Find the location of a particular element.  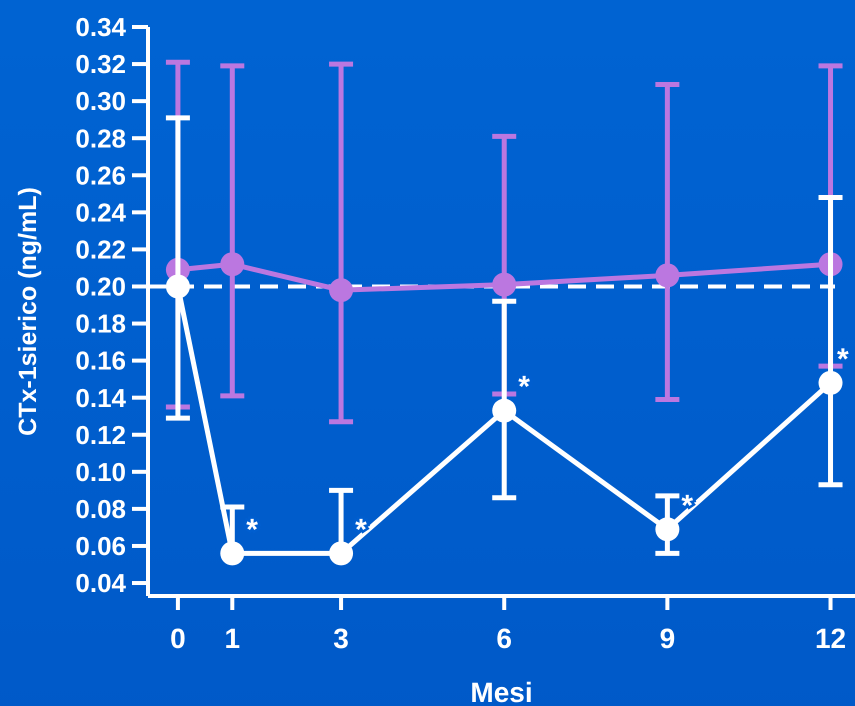

y-tick-label: 0.28 is located at coordinates (100, 138).